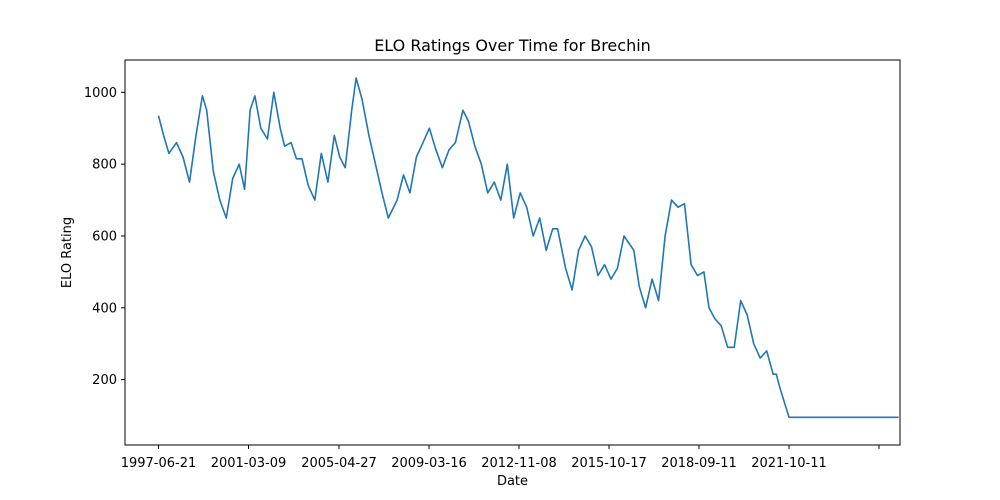  Describe the element at coordinates (159, 463) in the screenshot. I see `x-tick-label: 1997-06-21` at that location.